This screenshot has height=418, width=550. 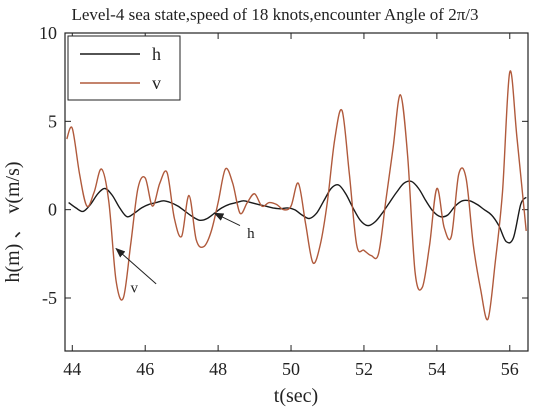 I want to click on x-tick-label: 50, so click(x=291, y=369).